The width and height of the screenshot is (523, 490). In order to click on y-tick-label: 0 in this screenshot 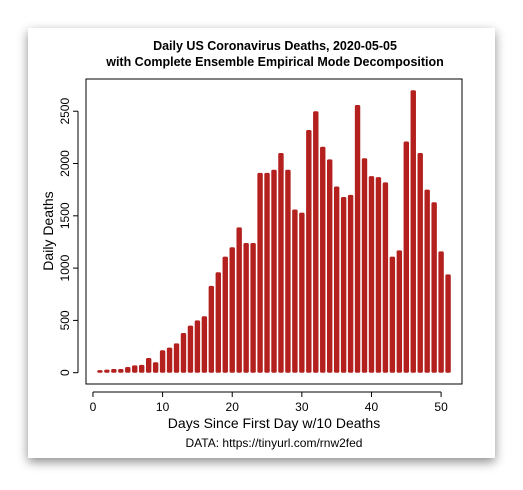, I will do `click(65, 372)`.